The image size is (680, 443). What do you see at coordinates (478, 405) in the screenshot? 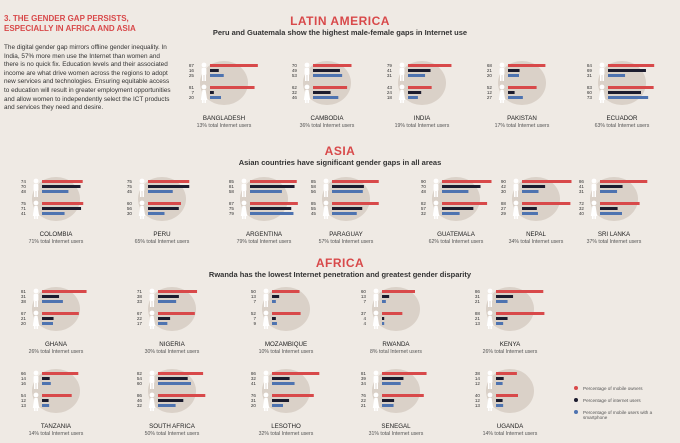
I see `bar-value-label: 13` at bounding box center [478, 405].